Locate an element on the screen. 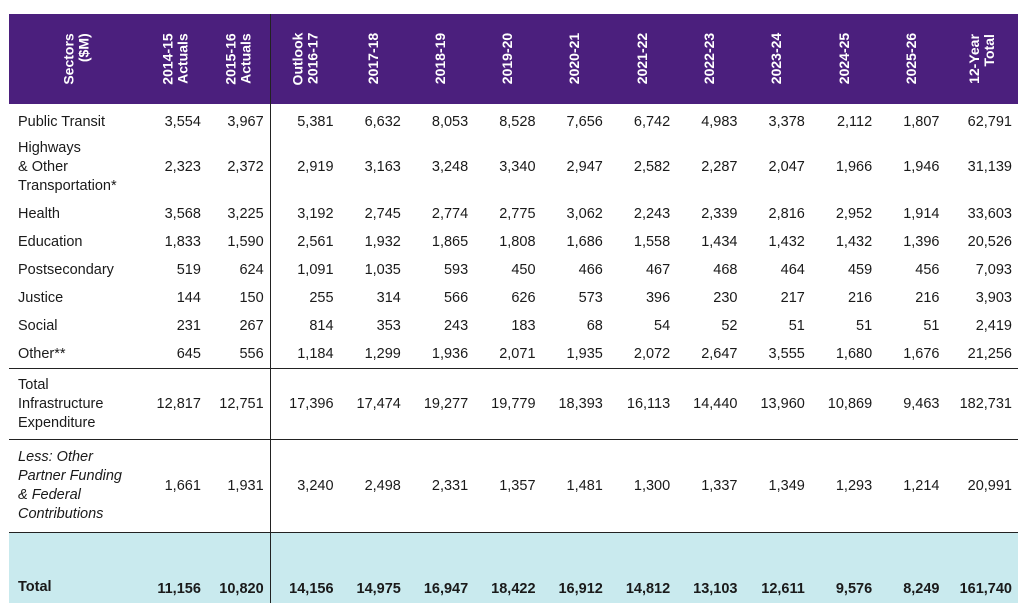  table-cell: 216 is located at coordinates (860, 298).